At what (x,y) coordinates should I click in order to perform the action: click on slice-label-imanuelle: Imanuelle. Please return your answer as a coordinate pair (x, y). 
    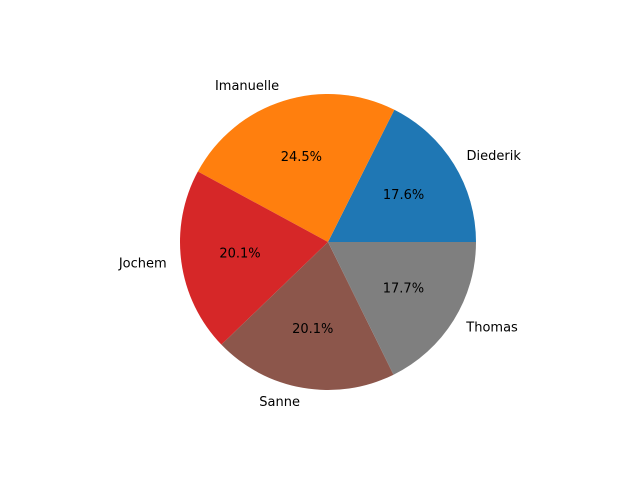
    Looking at the image, I should click on (247, 86).